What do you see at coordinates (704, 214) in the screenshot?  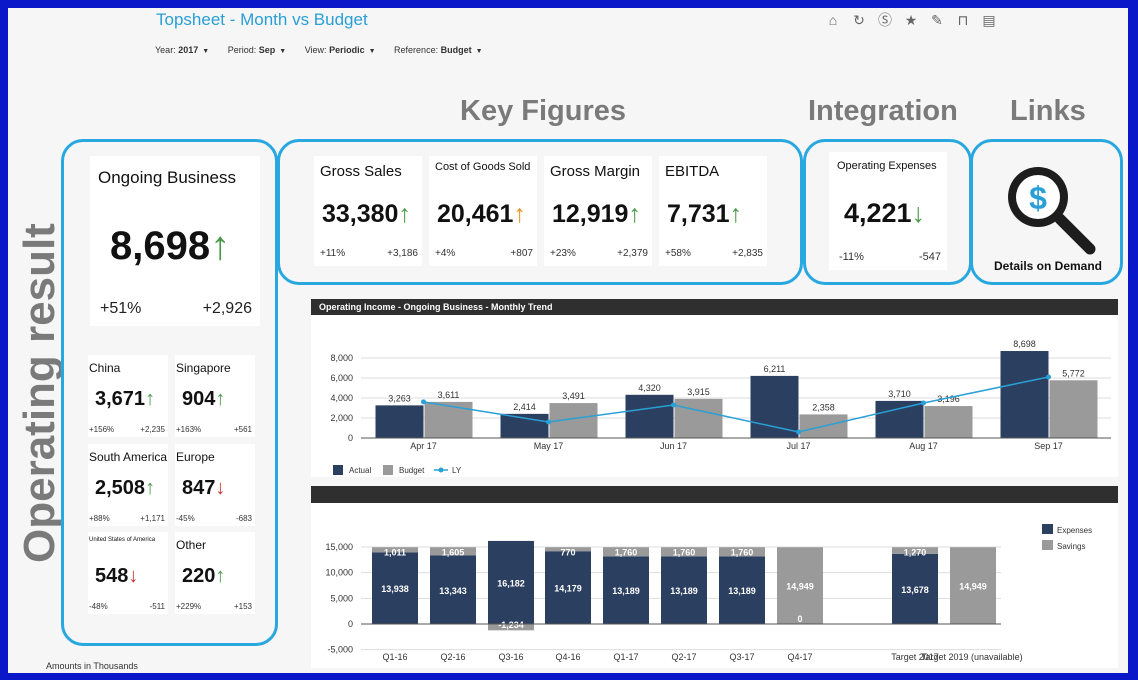 I see `kpi-value: 7,731↑` at bounding box center [704, 214].